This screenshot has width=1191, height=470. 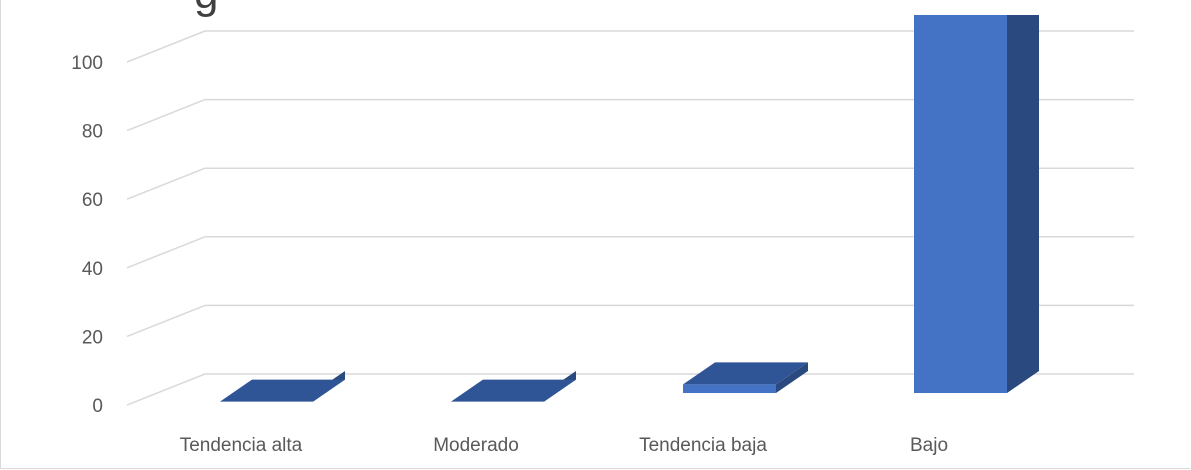 What do you see at coordinates (929, 445) in the screenshot?
I see `x-category-label: Bajo` at bounding box center [929, 445].